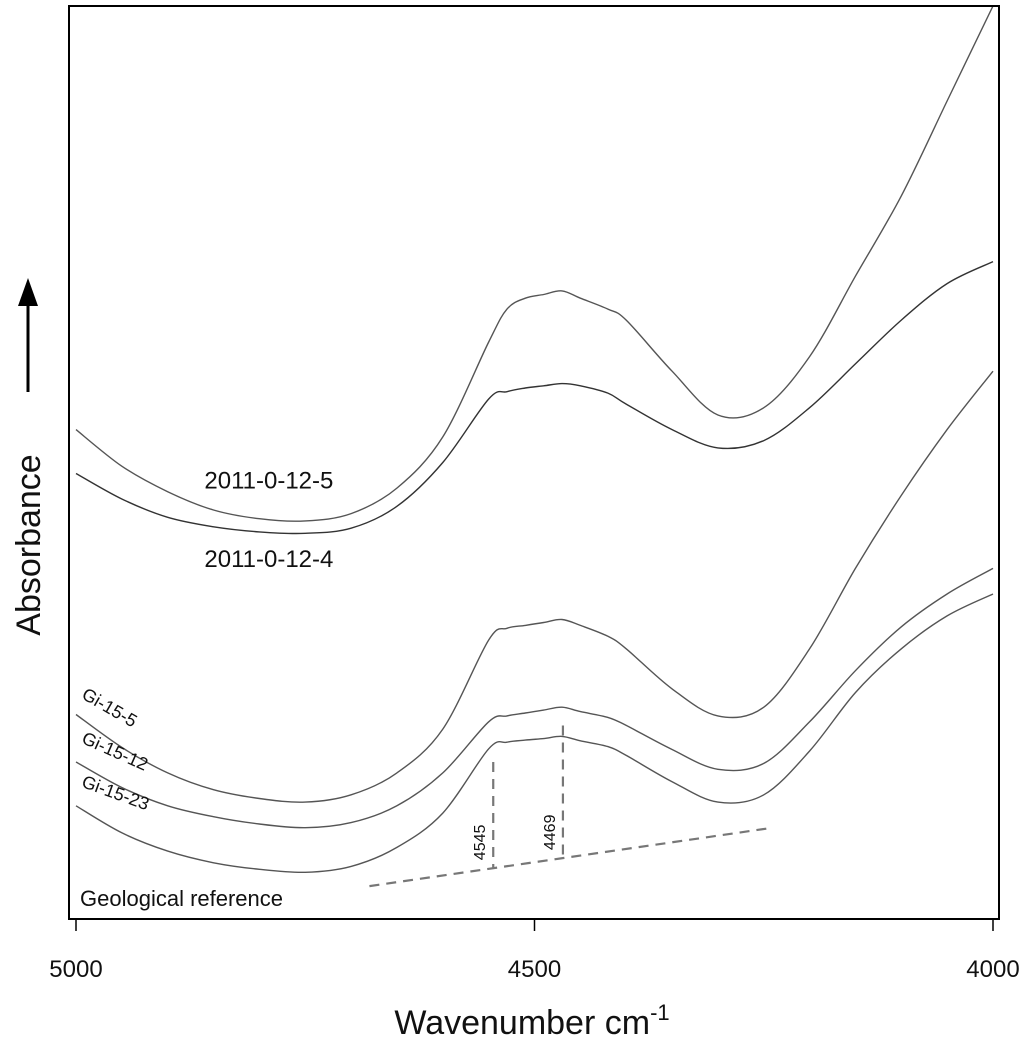 The height and width of the screenshot is (1047, 1032). I want to click on geological-reference-label: Geological reference, so click(181, 898).